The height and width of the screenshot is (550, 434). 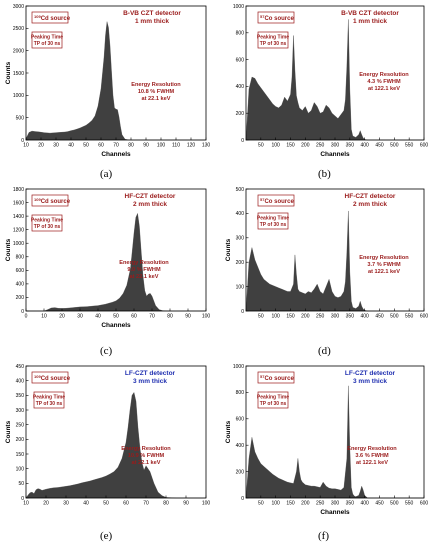 I want to click on x-tick-label-d: 200, so click(x=305, y=317).